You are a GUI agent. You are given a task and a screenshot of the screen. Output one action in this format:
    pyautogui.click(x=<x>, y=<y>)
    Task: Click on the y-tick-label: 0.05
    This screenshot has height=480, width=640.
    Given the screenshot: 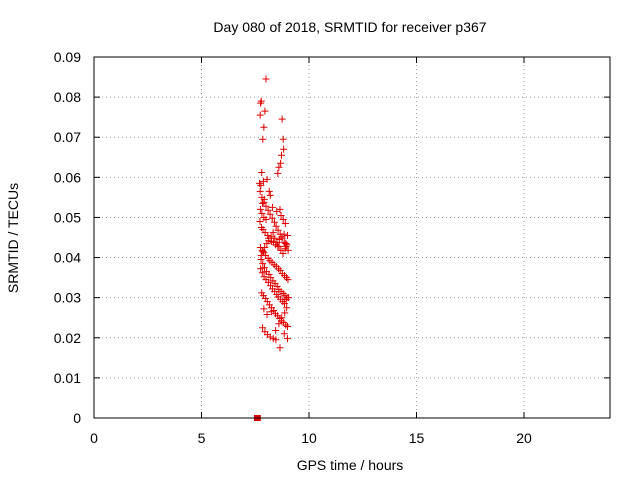 What is the action you would take?
    pyautogui.click(x=67, y=217)
    